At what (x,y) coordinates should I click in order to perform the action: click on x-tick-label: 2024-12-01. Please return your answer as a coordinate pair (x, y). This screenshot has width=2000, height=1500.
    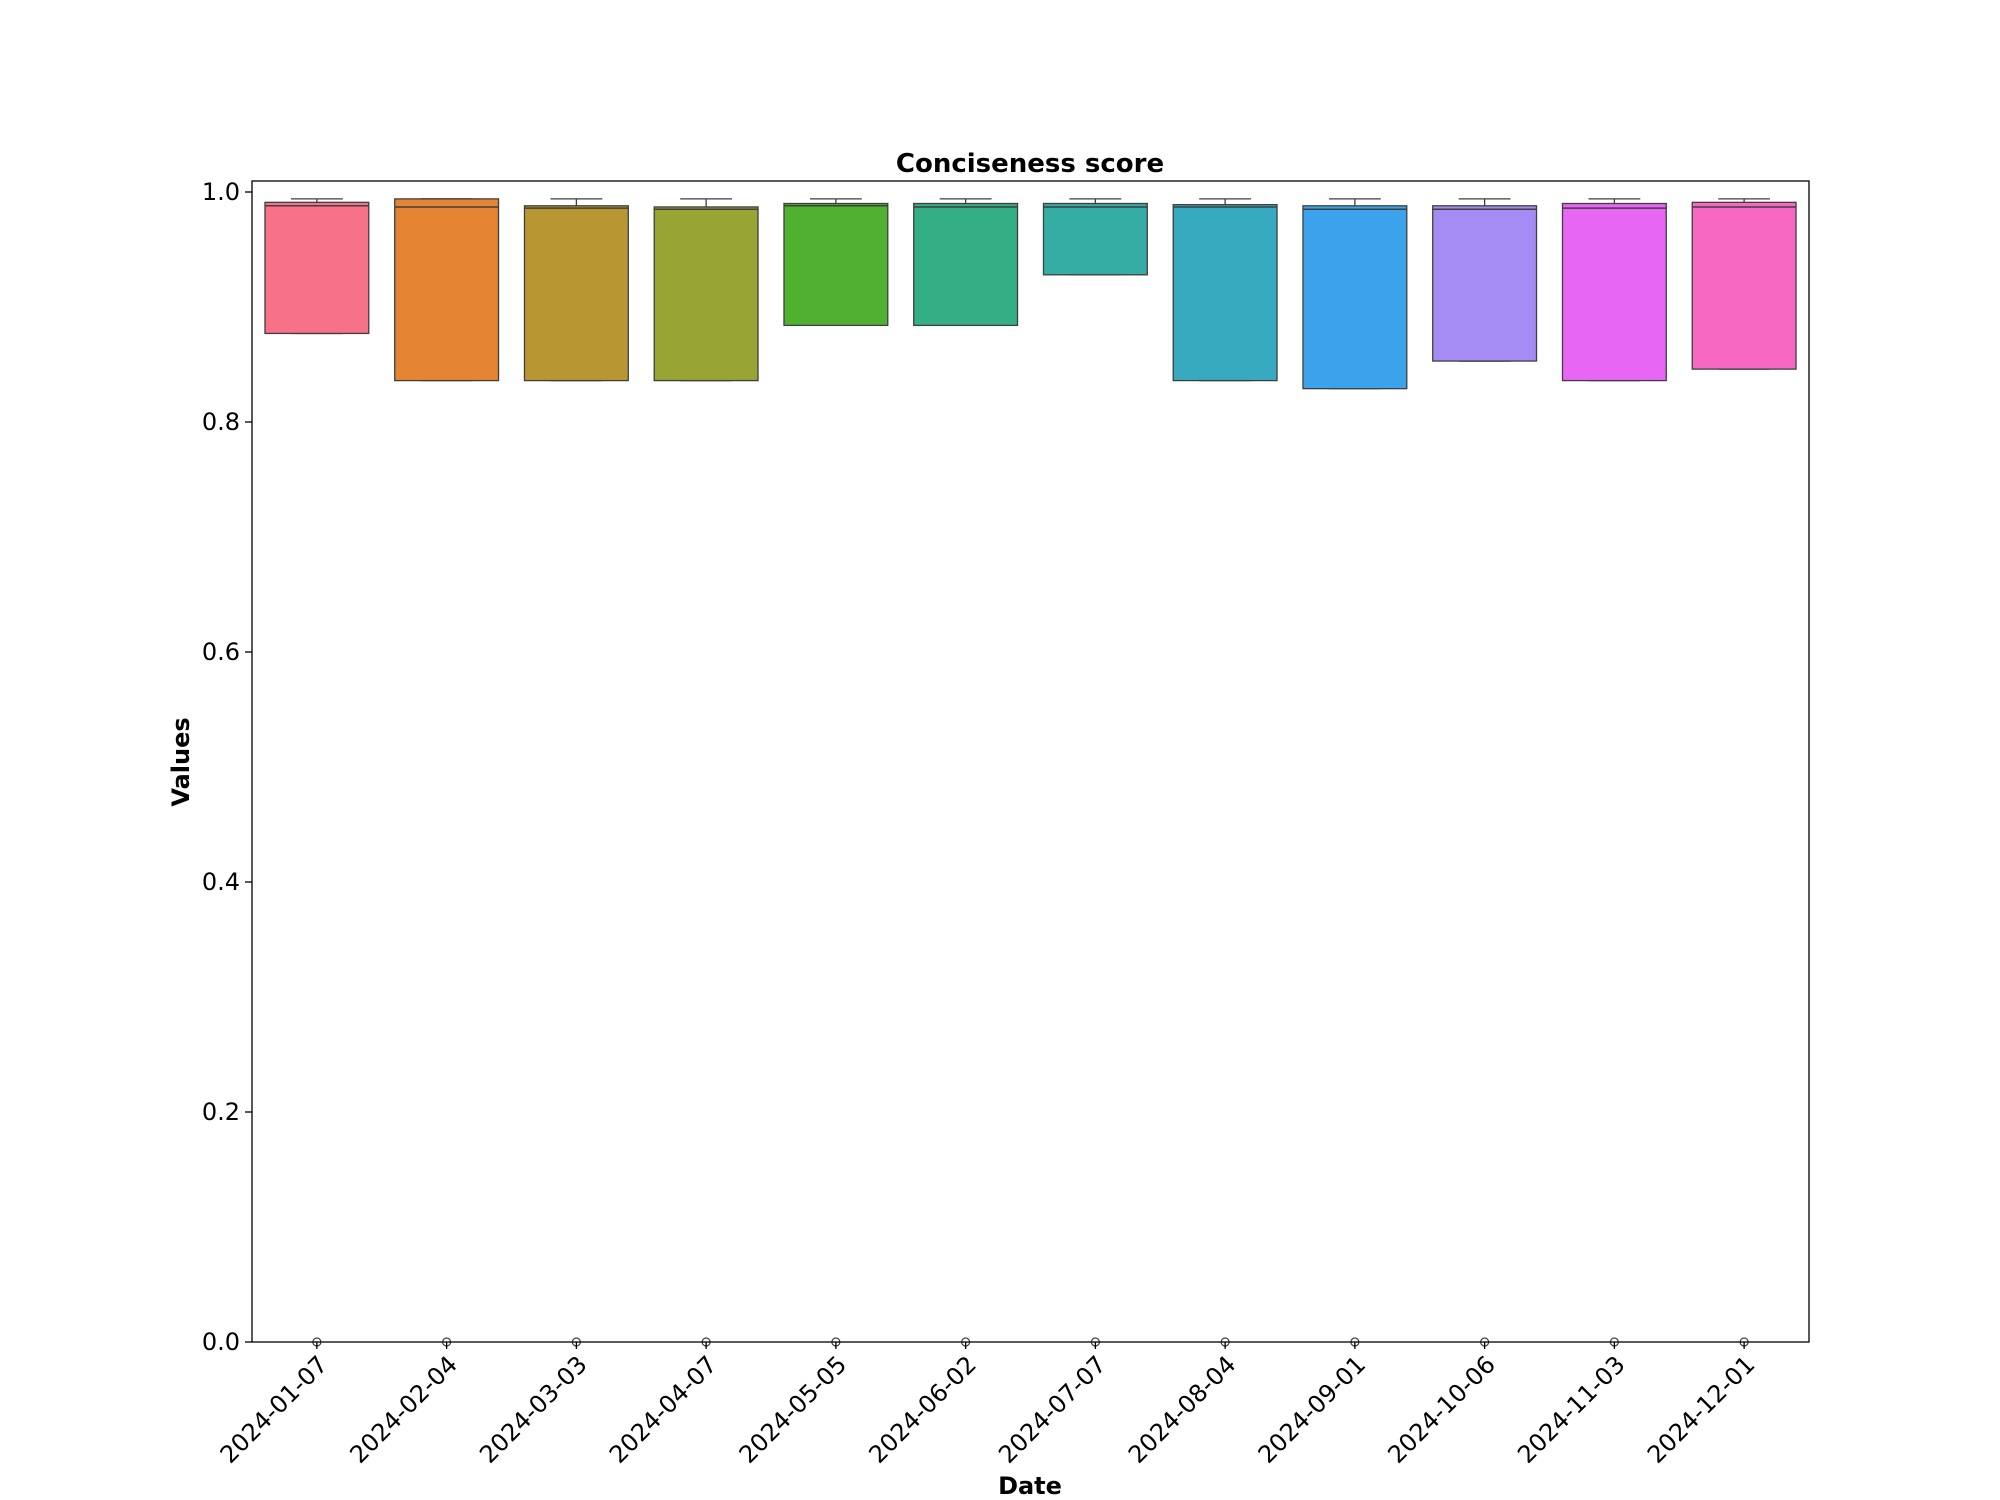
    Looking at the image, I should click on (1701, 1409).